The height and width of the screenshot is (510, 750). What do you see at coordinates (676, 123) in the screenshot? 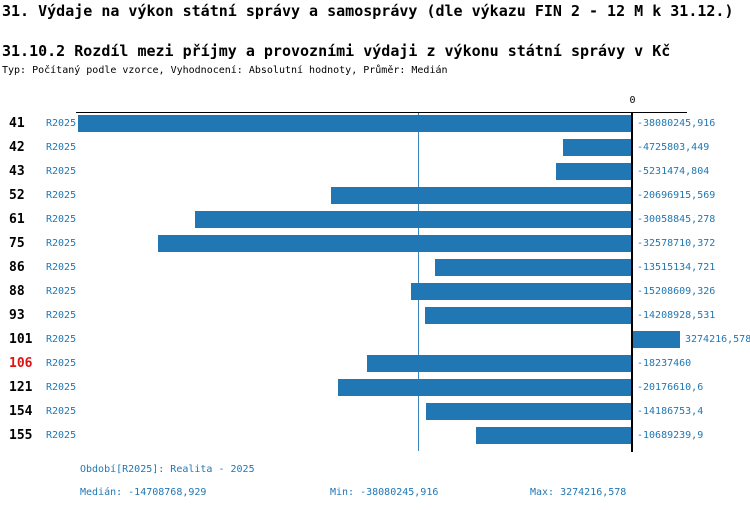
I see `row-value-label: -38080245,916` at bounding box center [676, 123].